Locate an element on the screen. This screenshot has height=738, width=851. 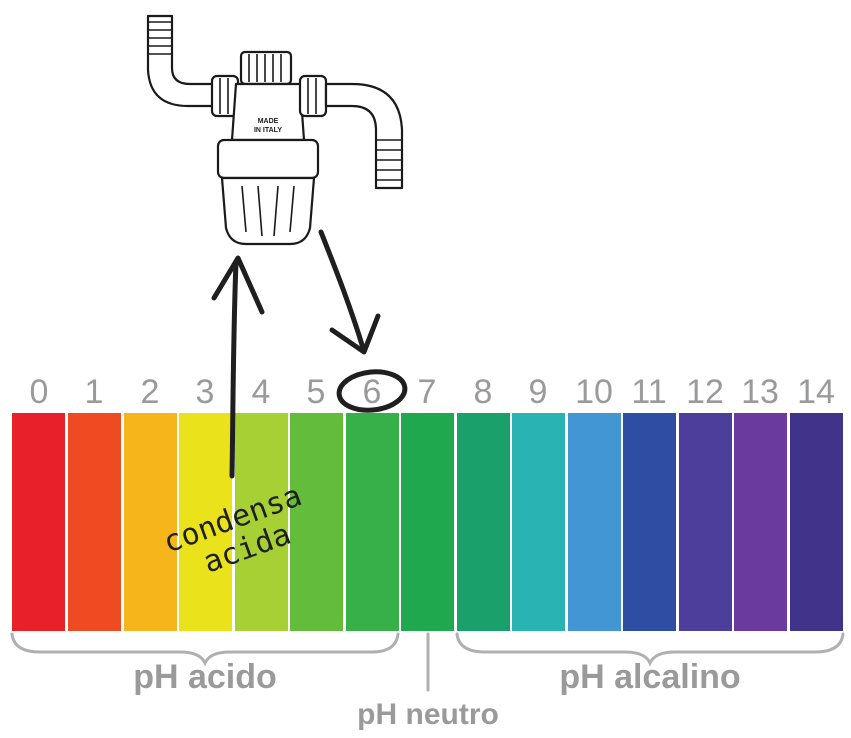
neutral-group-label: pH neutro is located at coordinates (428, 714).